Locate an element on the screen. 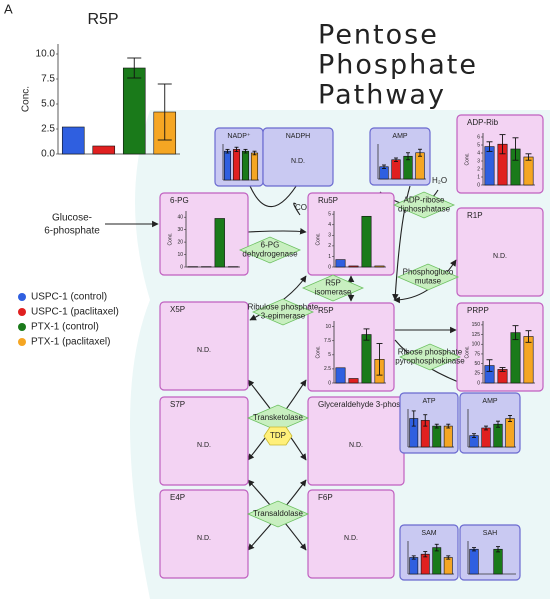 This screenshot has width=550, height=599. y-tick-label: 3 is located at coordinates (329, 236).